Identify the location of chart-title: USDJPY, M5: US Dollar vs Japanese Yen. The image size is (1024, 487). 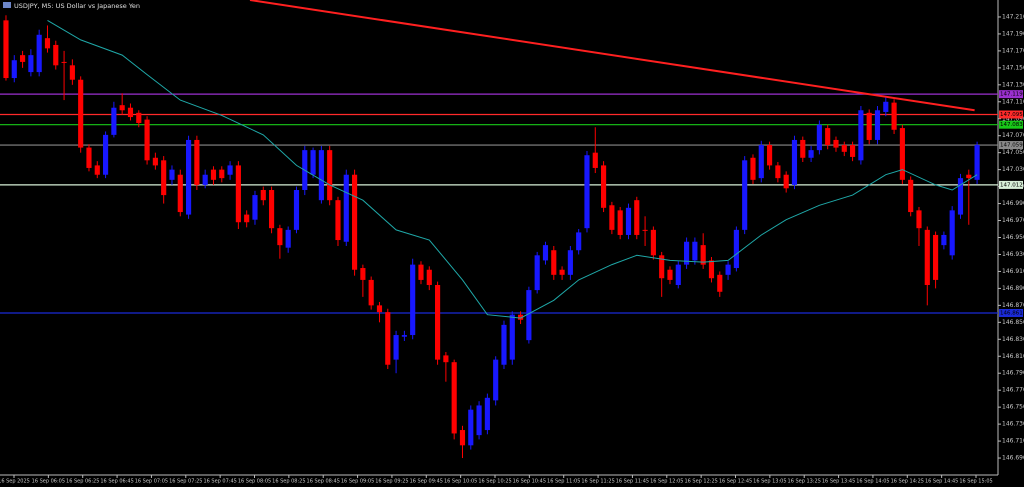
(77, 6).